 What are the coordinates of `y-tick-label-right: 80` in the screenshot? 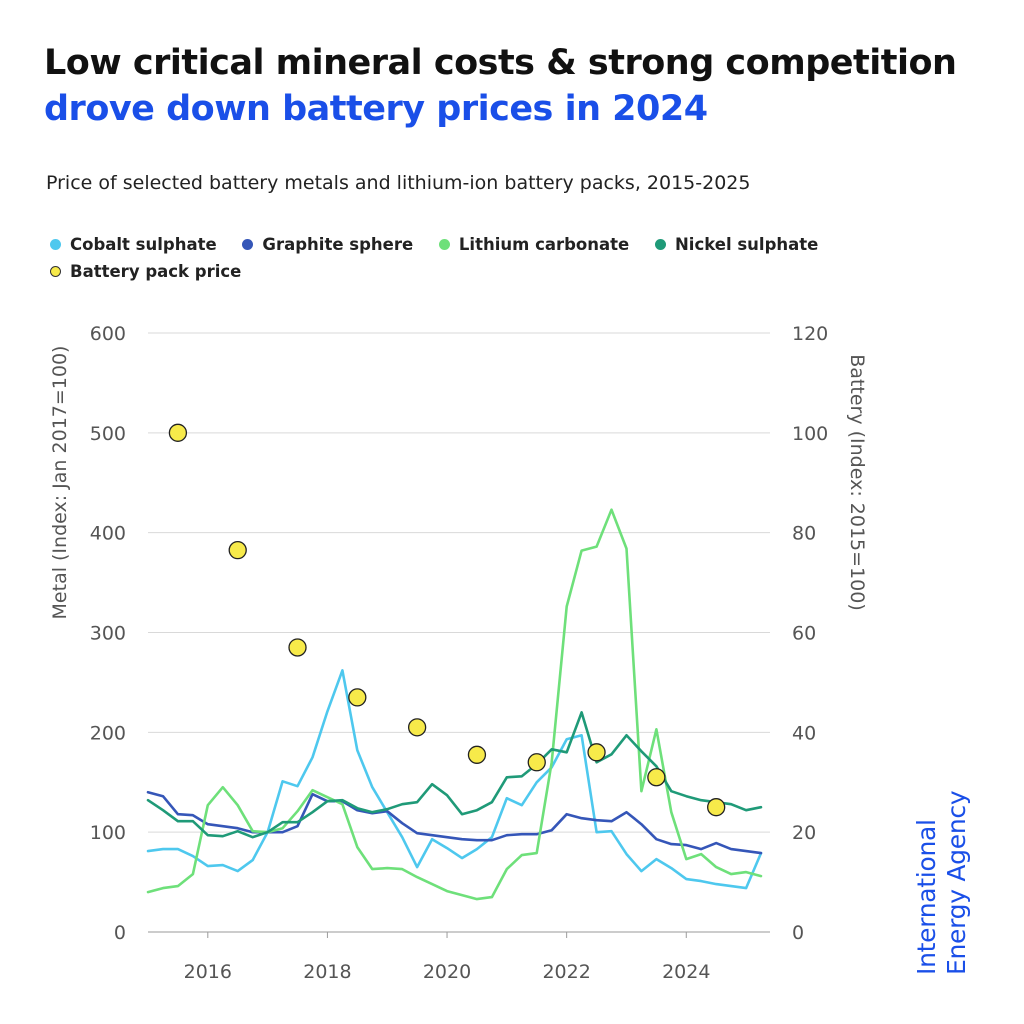 It's located at (804, 534).